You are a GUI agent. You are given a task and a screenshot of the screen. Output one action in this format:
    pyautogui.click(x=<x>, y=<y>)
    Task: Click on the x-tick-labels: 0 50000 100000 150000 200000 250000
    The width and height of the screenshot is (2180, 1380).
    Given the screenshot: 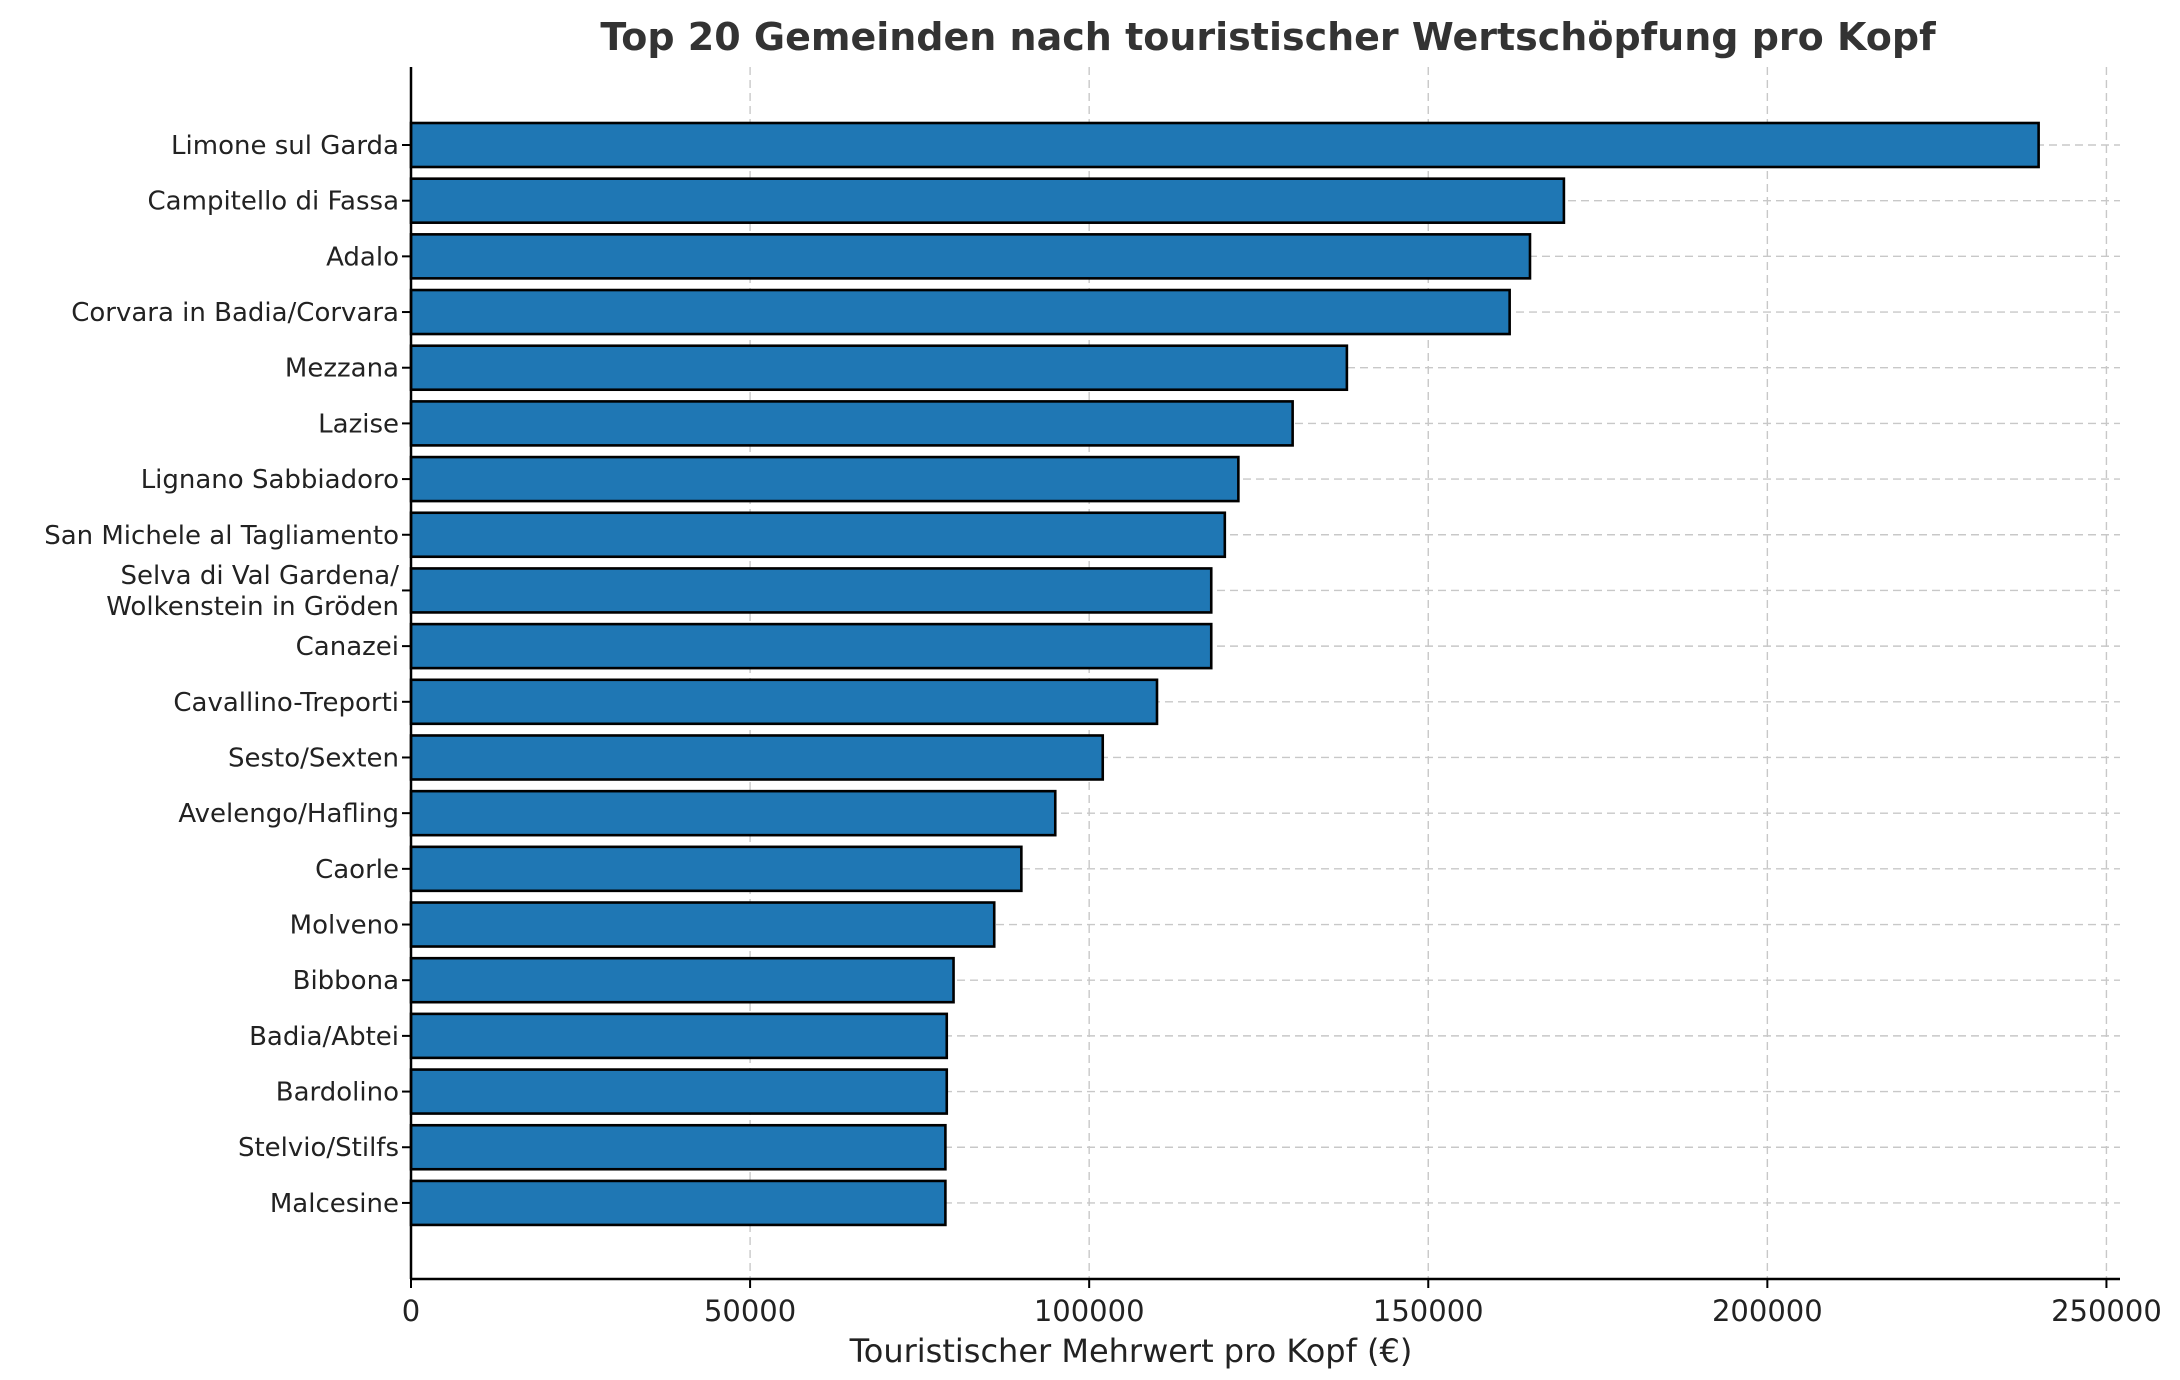 What is the action you would take?
    pyautogui.click(x=1282, y=1311)
    